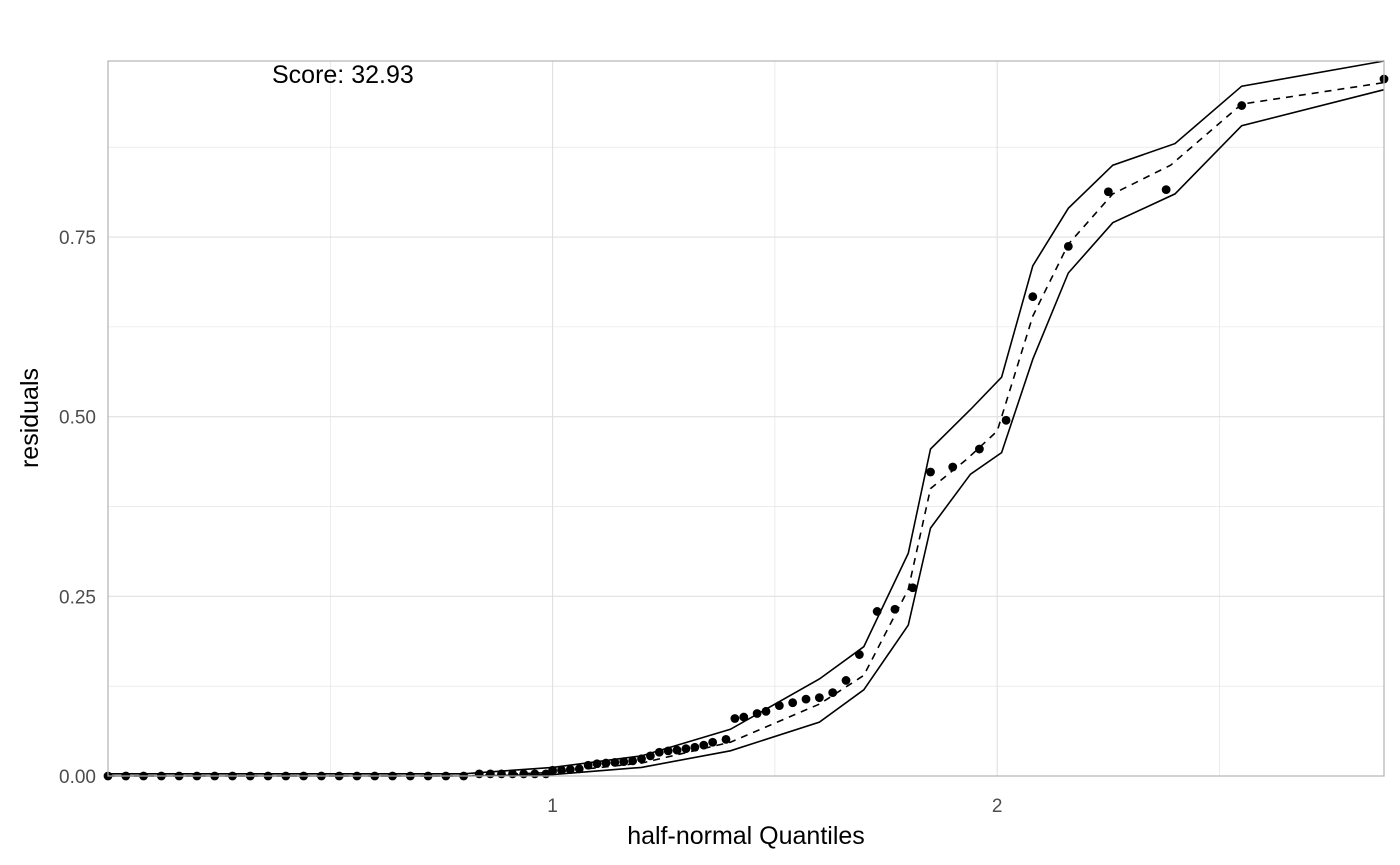 The width and height of the screenshot is (1400, 865). Describe the element at coordinates (343, 75) in the screenshot. I see `score-annotation: Score: 32.93` at that location.